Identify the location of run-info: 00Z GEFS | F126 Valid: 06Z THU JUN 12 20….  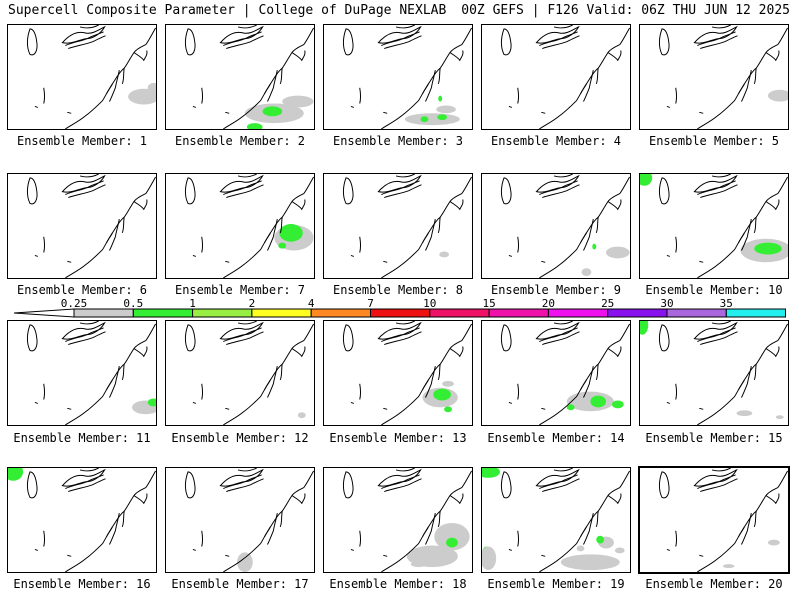
(625, 10).